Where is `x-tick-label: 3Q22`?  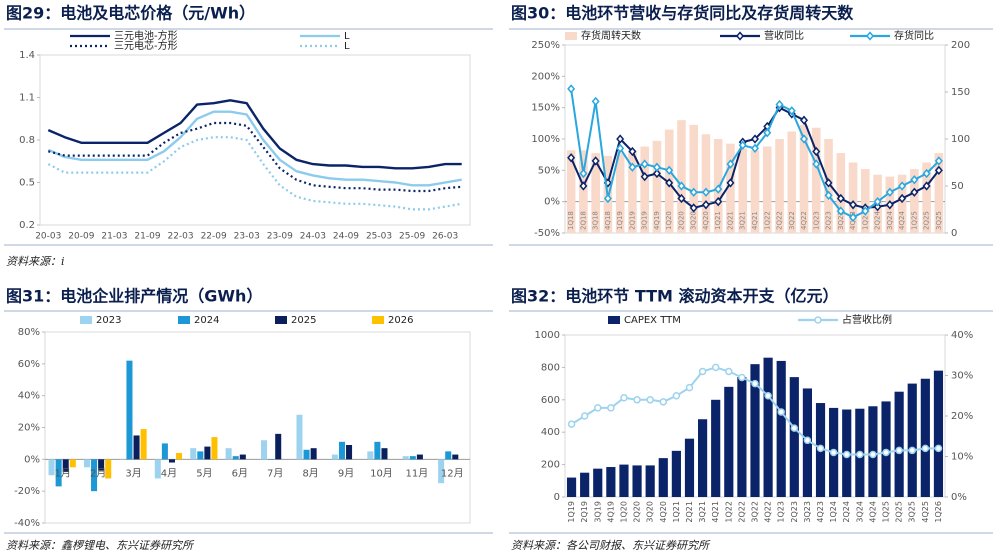 x-tick-label: 3Q22 is located at coordinates (755, 512).